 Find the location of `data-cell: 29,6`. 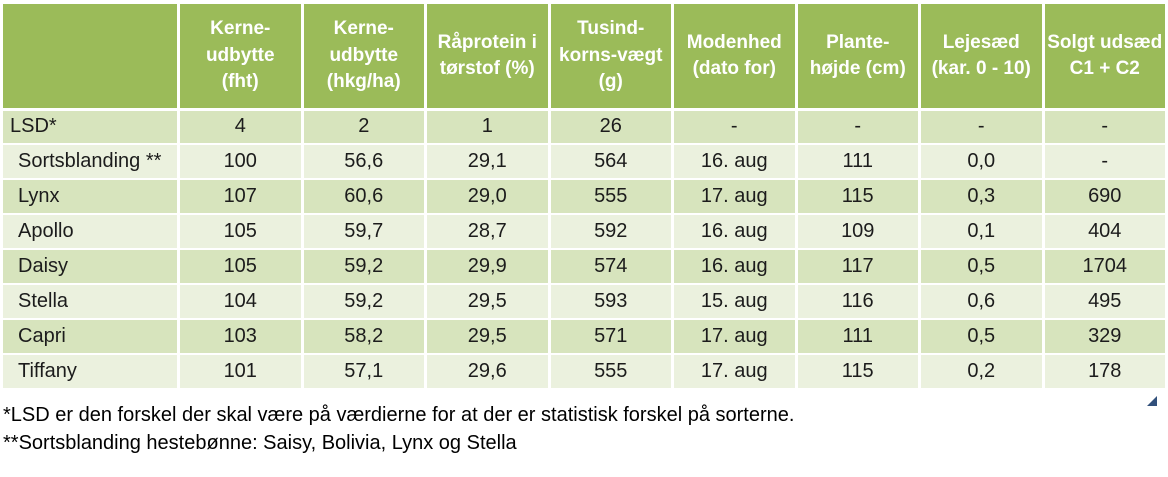

data-cell: 29,6 is located at coordinates (487, 371).